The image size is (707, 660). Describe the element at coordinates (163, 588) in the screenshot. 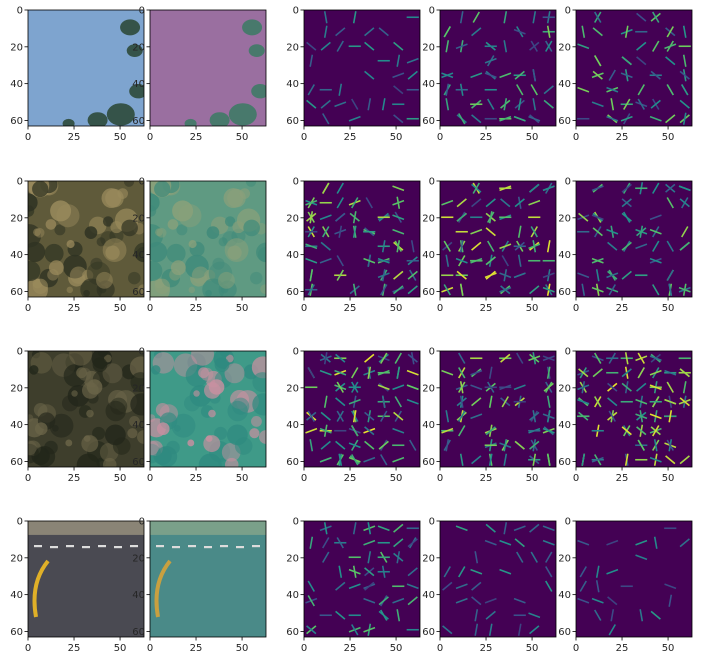

I see `yellow-lane-line` at that location.